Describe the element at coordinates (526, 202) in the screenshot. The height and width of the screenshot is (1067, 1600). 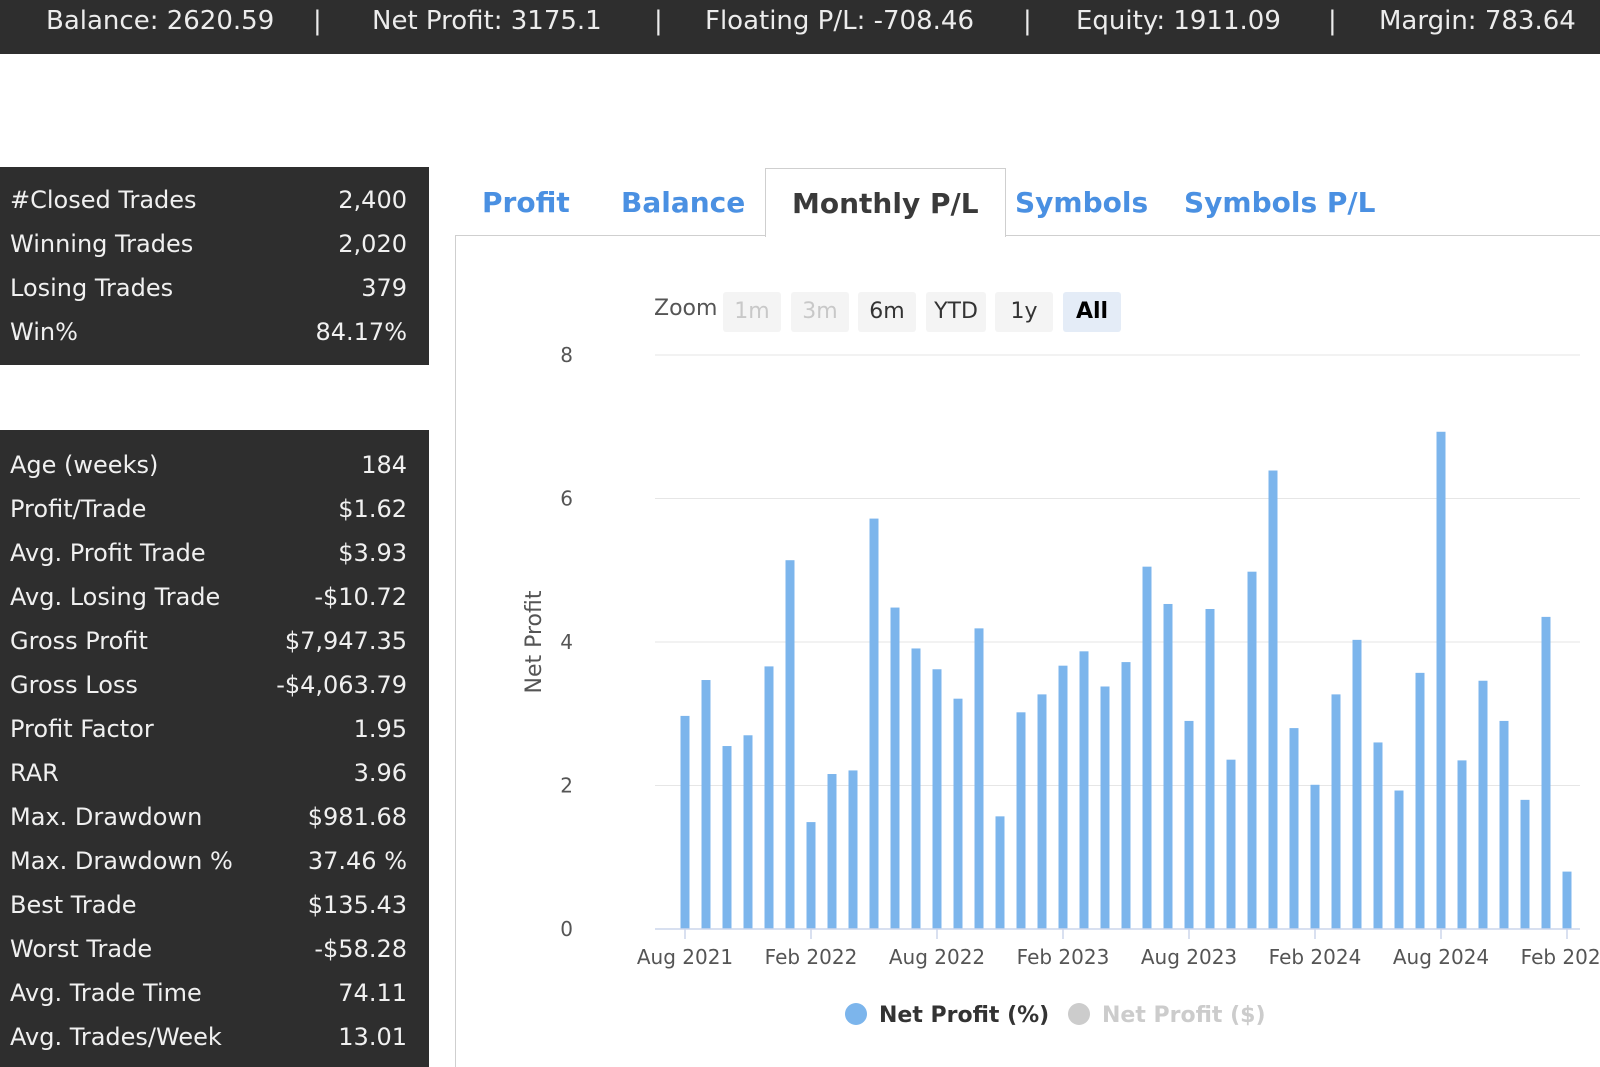
I see `tab-profit: Profit` at that location.